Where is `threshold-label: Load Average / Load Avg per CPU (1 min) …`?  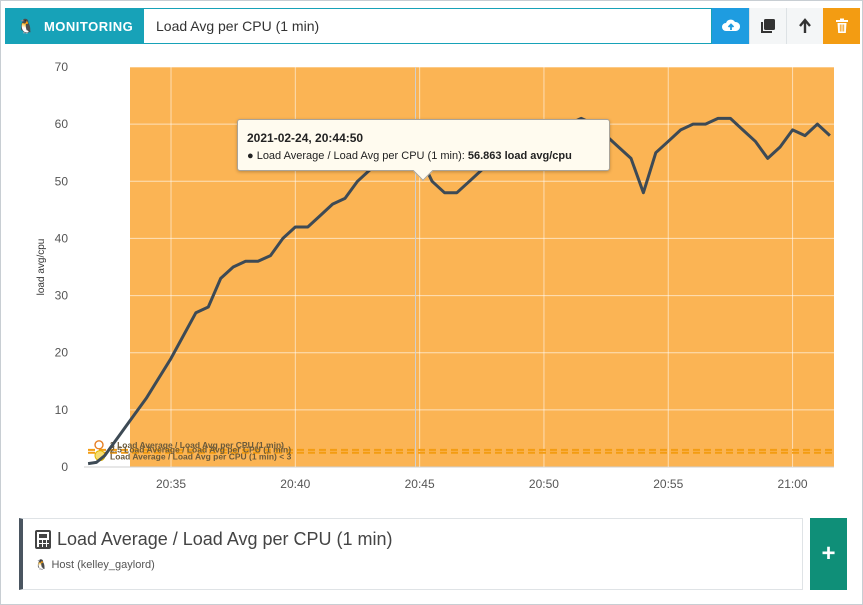
threshold-label: Load Average / Load Avg per CPU (1 min) … is located at coordinates (201, 456).